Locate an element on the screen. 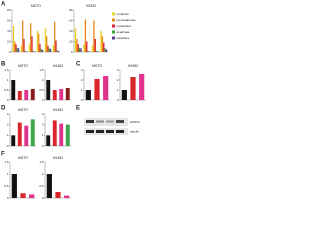  y-tick-label: 80 is located at coordinates (71, 10).